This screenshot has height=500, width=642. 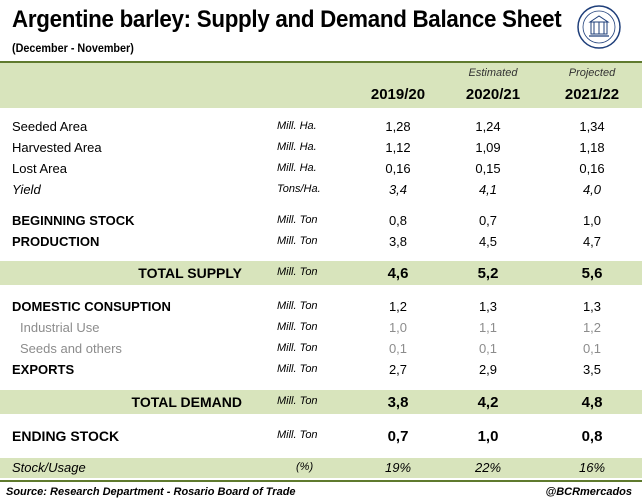 What do you see at coordinates (305, 467) in the screenshot?
I see `row-unit: (%)` at bounding box center [305, 467].